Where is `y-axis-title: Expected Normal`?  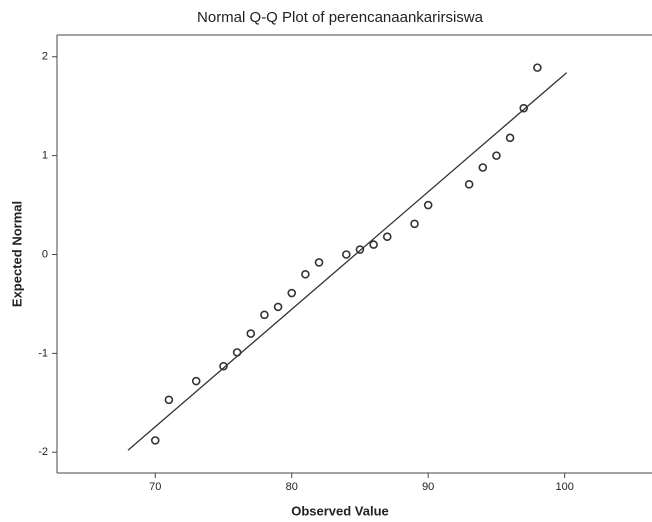 y-axis-title: Expected Normal is located at coordinates (16, 254).